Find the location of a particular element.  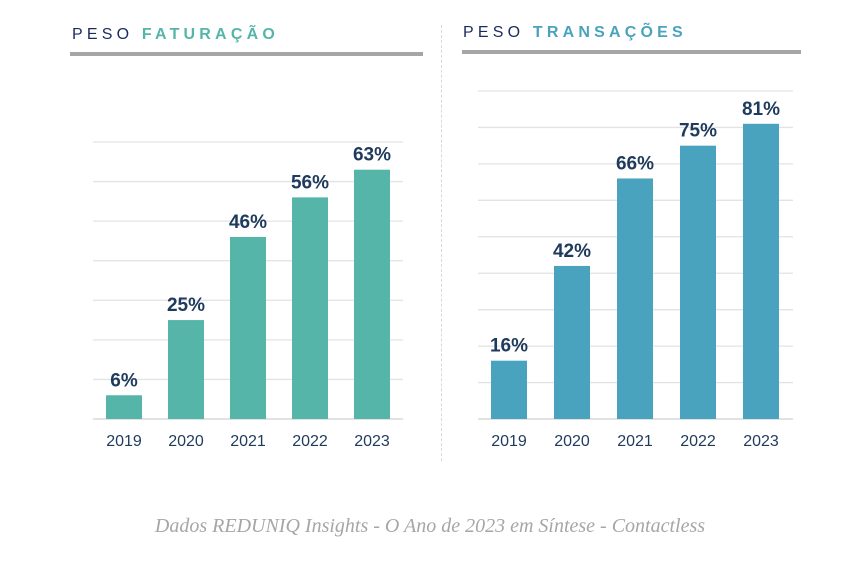

data-label: 16% is located at coordinates (509, 346).